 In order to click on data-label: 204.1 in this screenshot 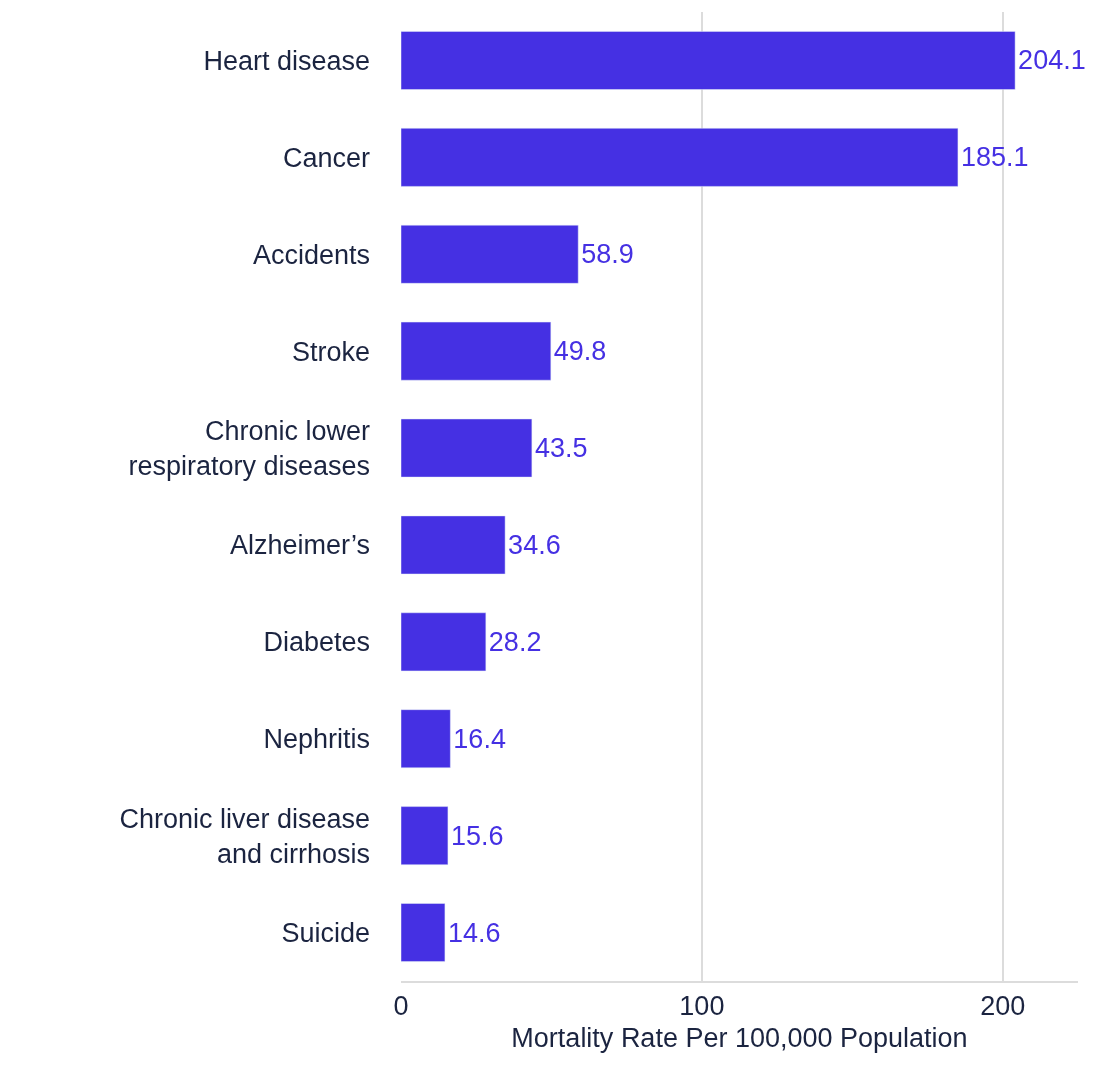, I will do `click(1052, 60)`.